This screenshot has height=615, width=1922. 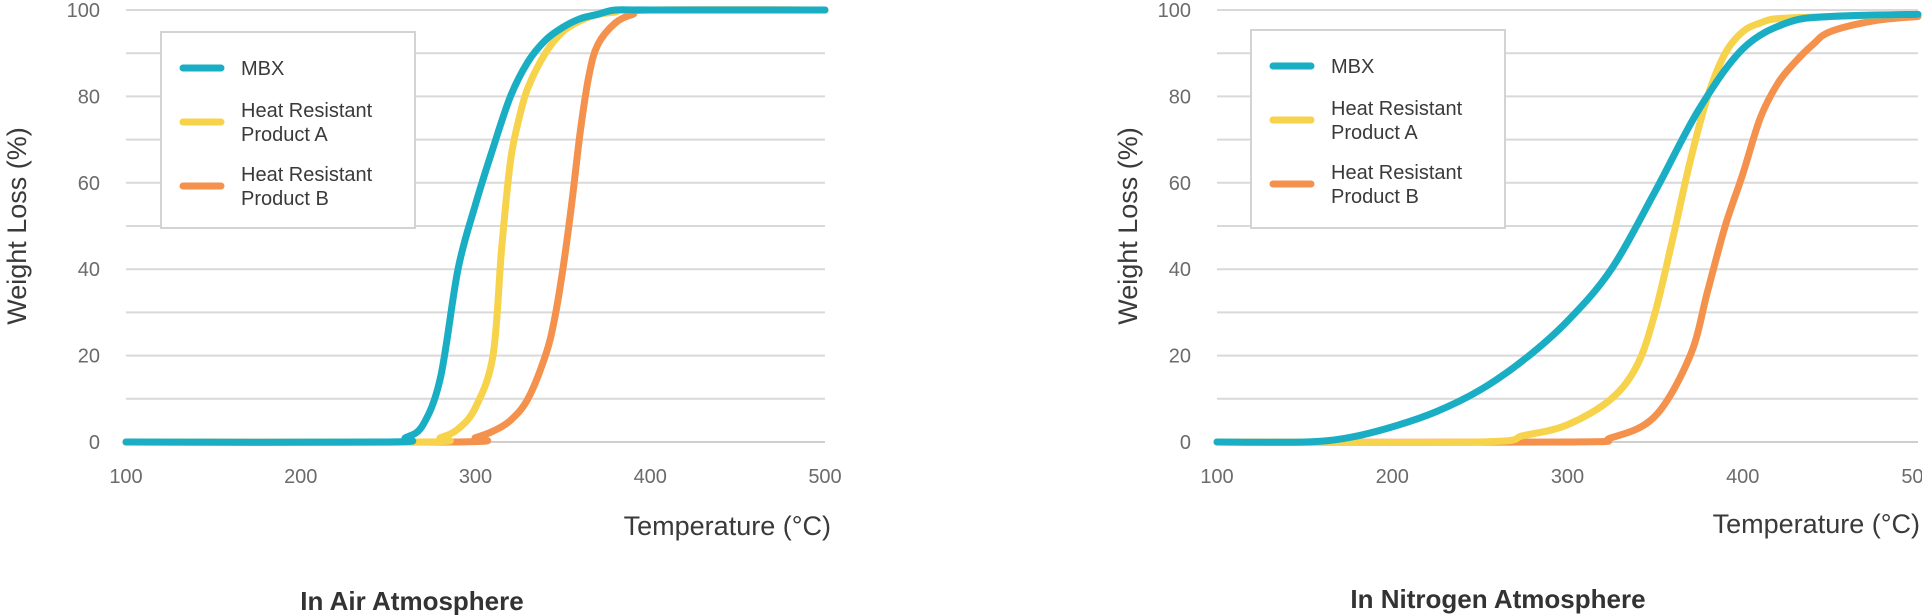 I want to click on chart-title: In Nitrogen Atmosphere, so click(x=1497, y=599).